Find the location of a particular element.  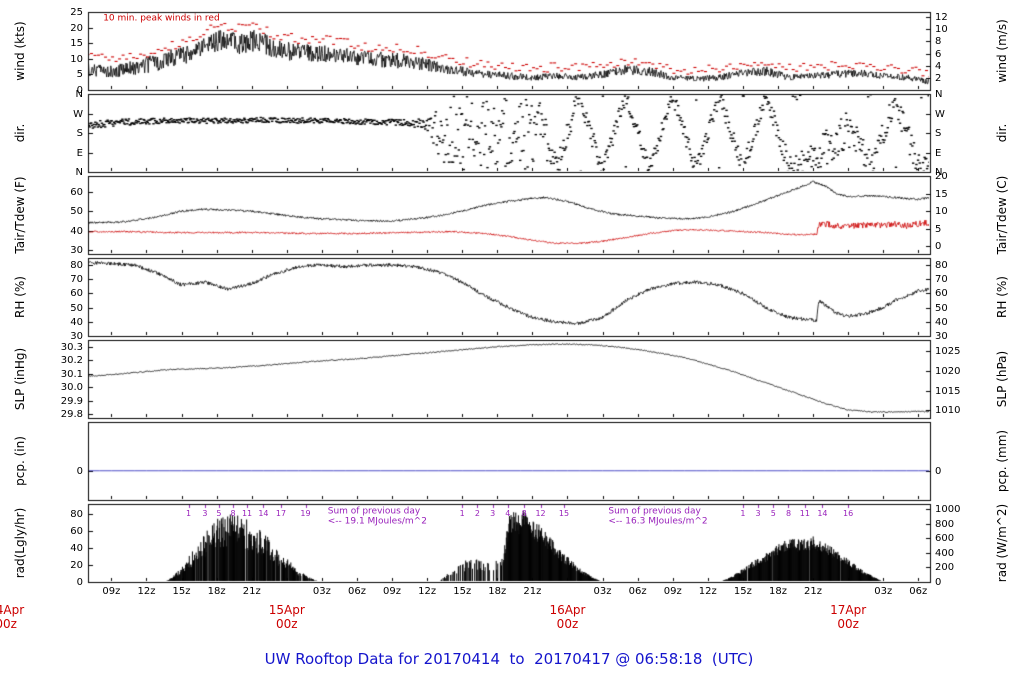

y-tick-right-rh: 70 is located at coordinates (941, 279).